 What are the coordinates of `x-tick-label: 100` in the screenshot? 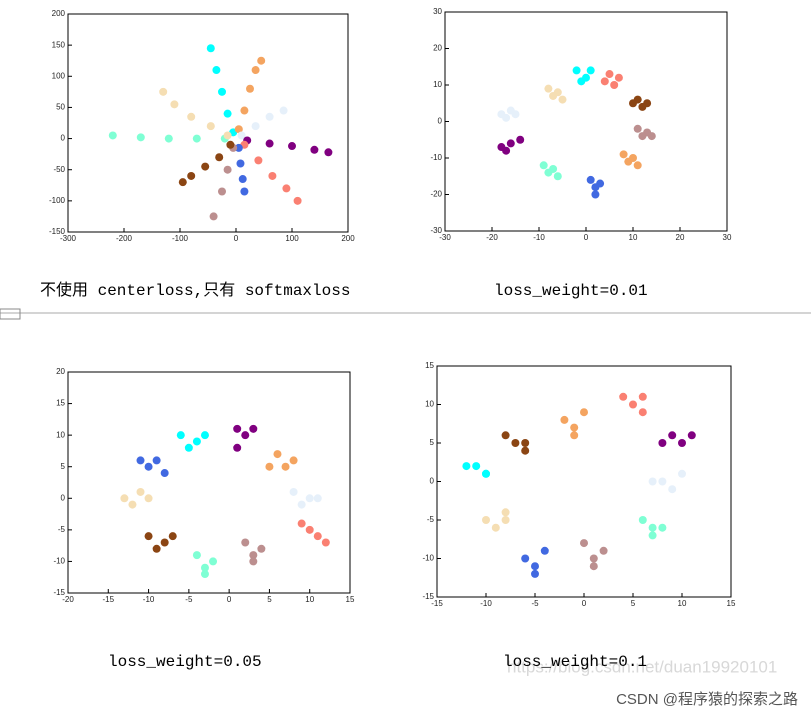 It's located at (292, 238).